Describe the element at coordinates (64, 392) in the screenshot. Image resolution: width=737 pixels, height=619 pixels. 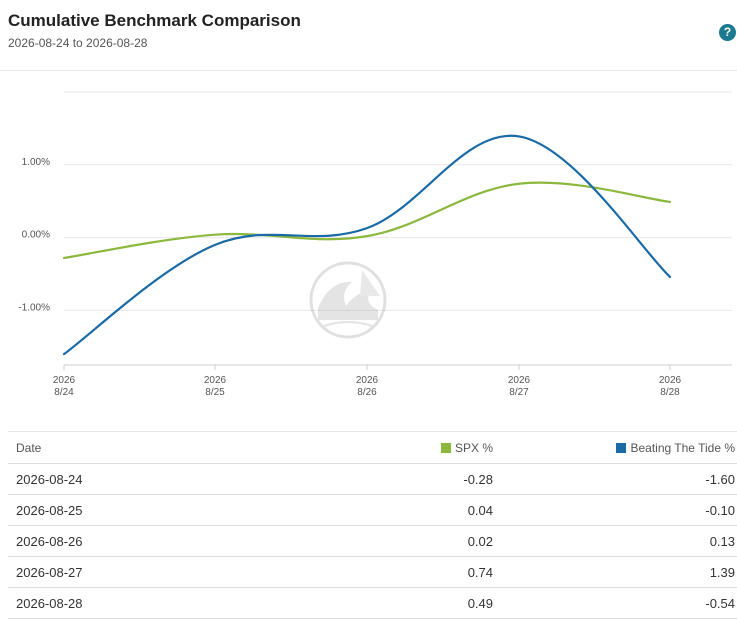
I see `x-tick-label-date: 8/24` at that location.